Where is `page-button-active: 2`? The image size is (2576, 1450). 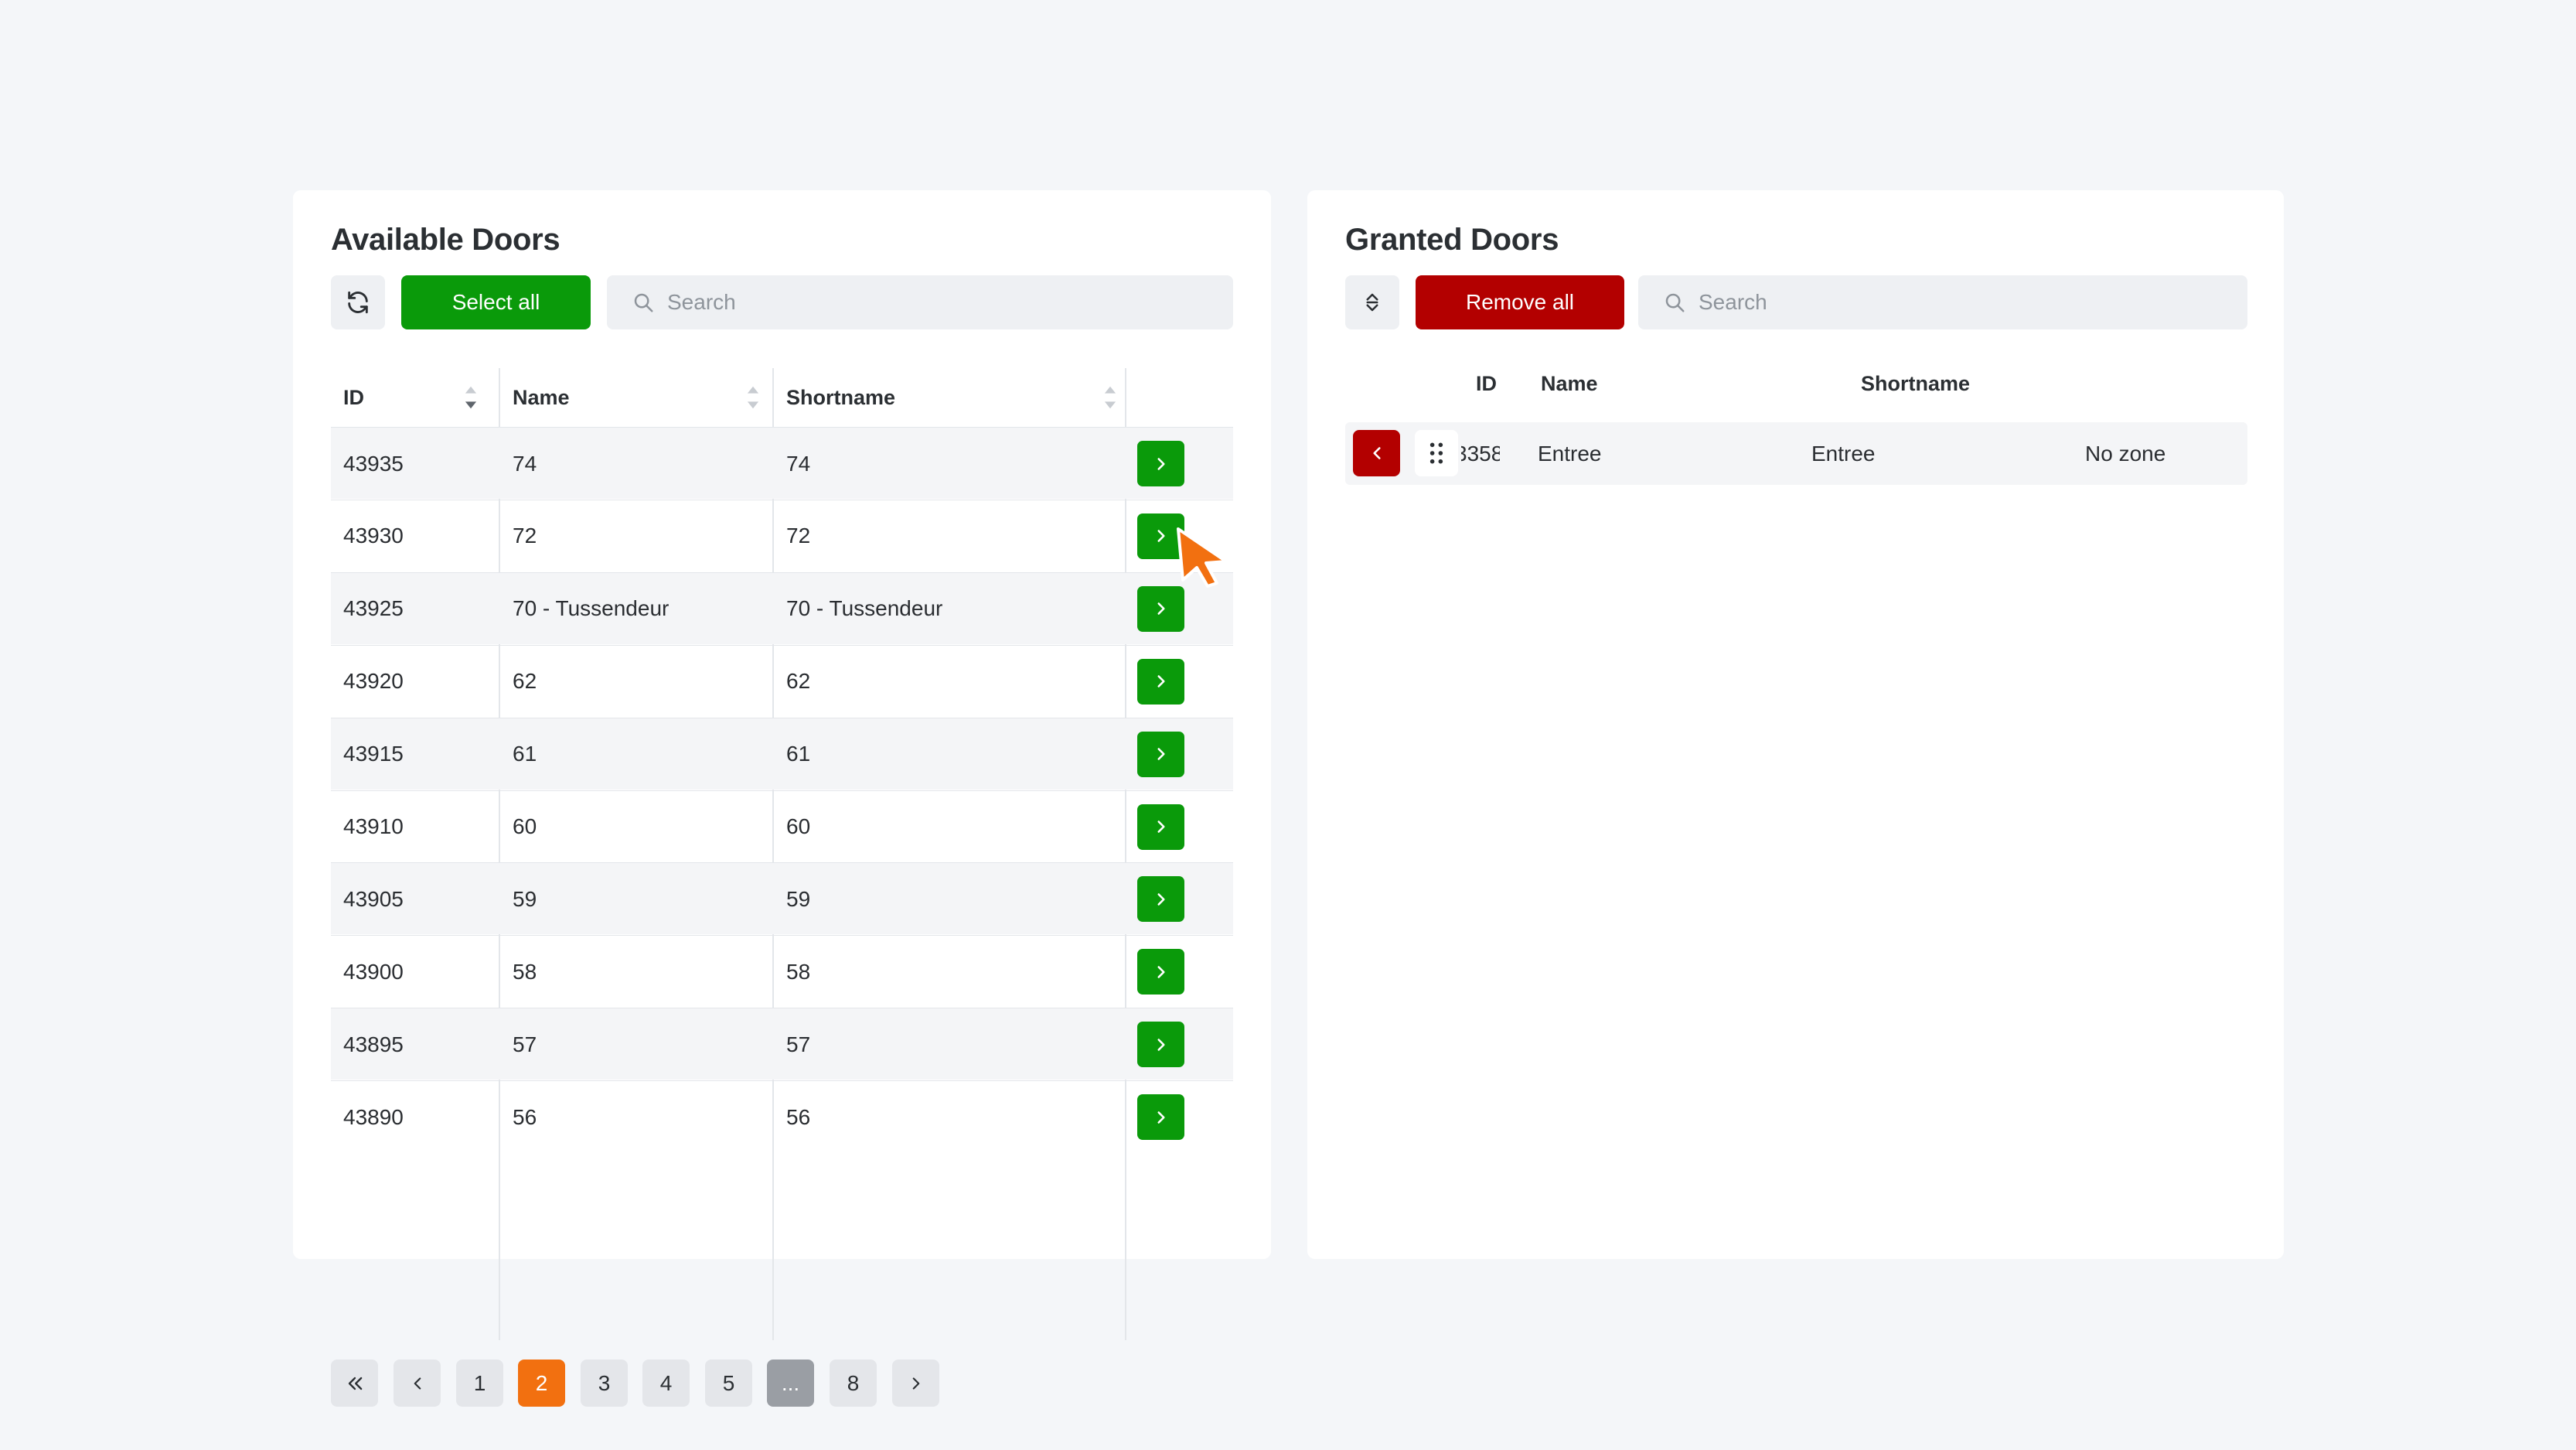
page-button-active: 2 is located at coordinates (541, 1383).